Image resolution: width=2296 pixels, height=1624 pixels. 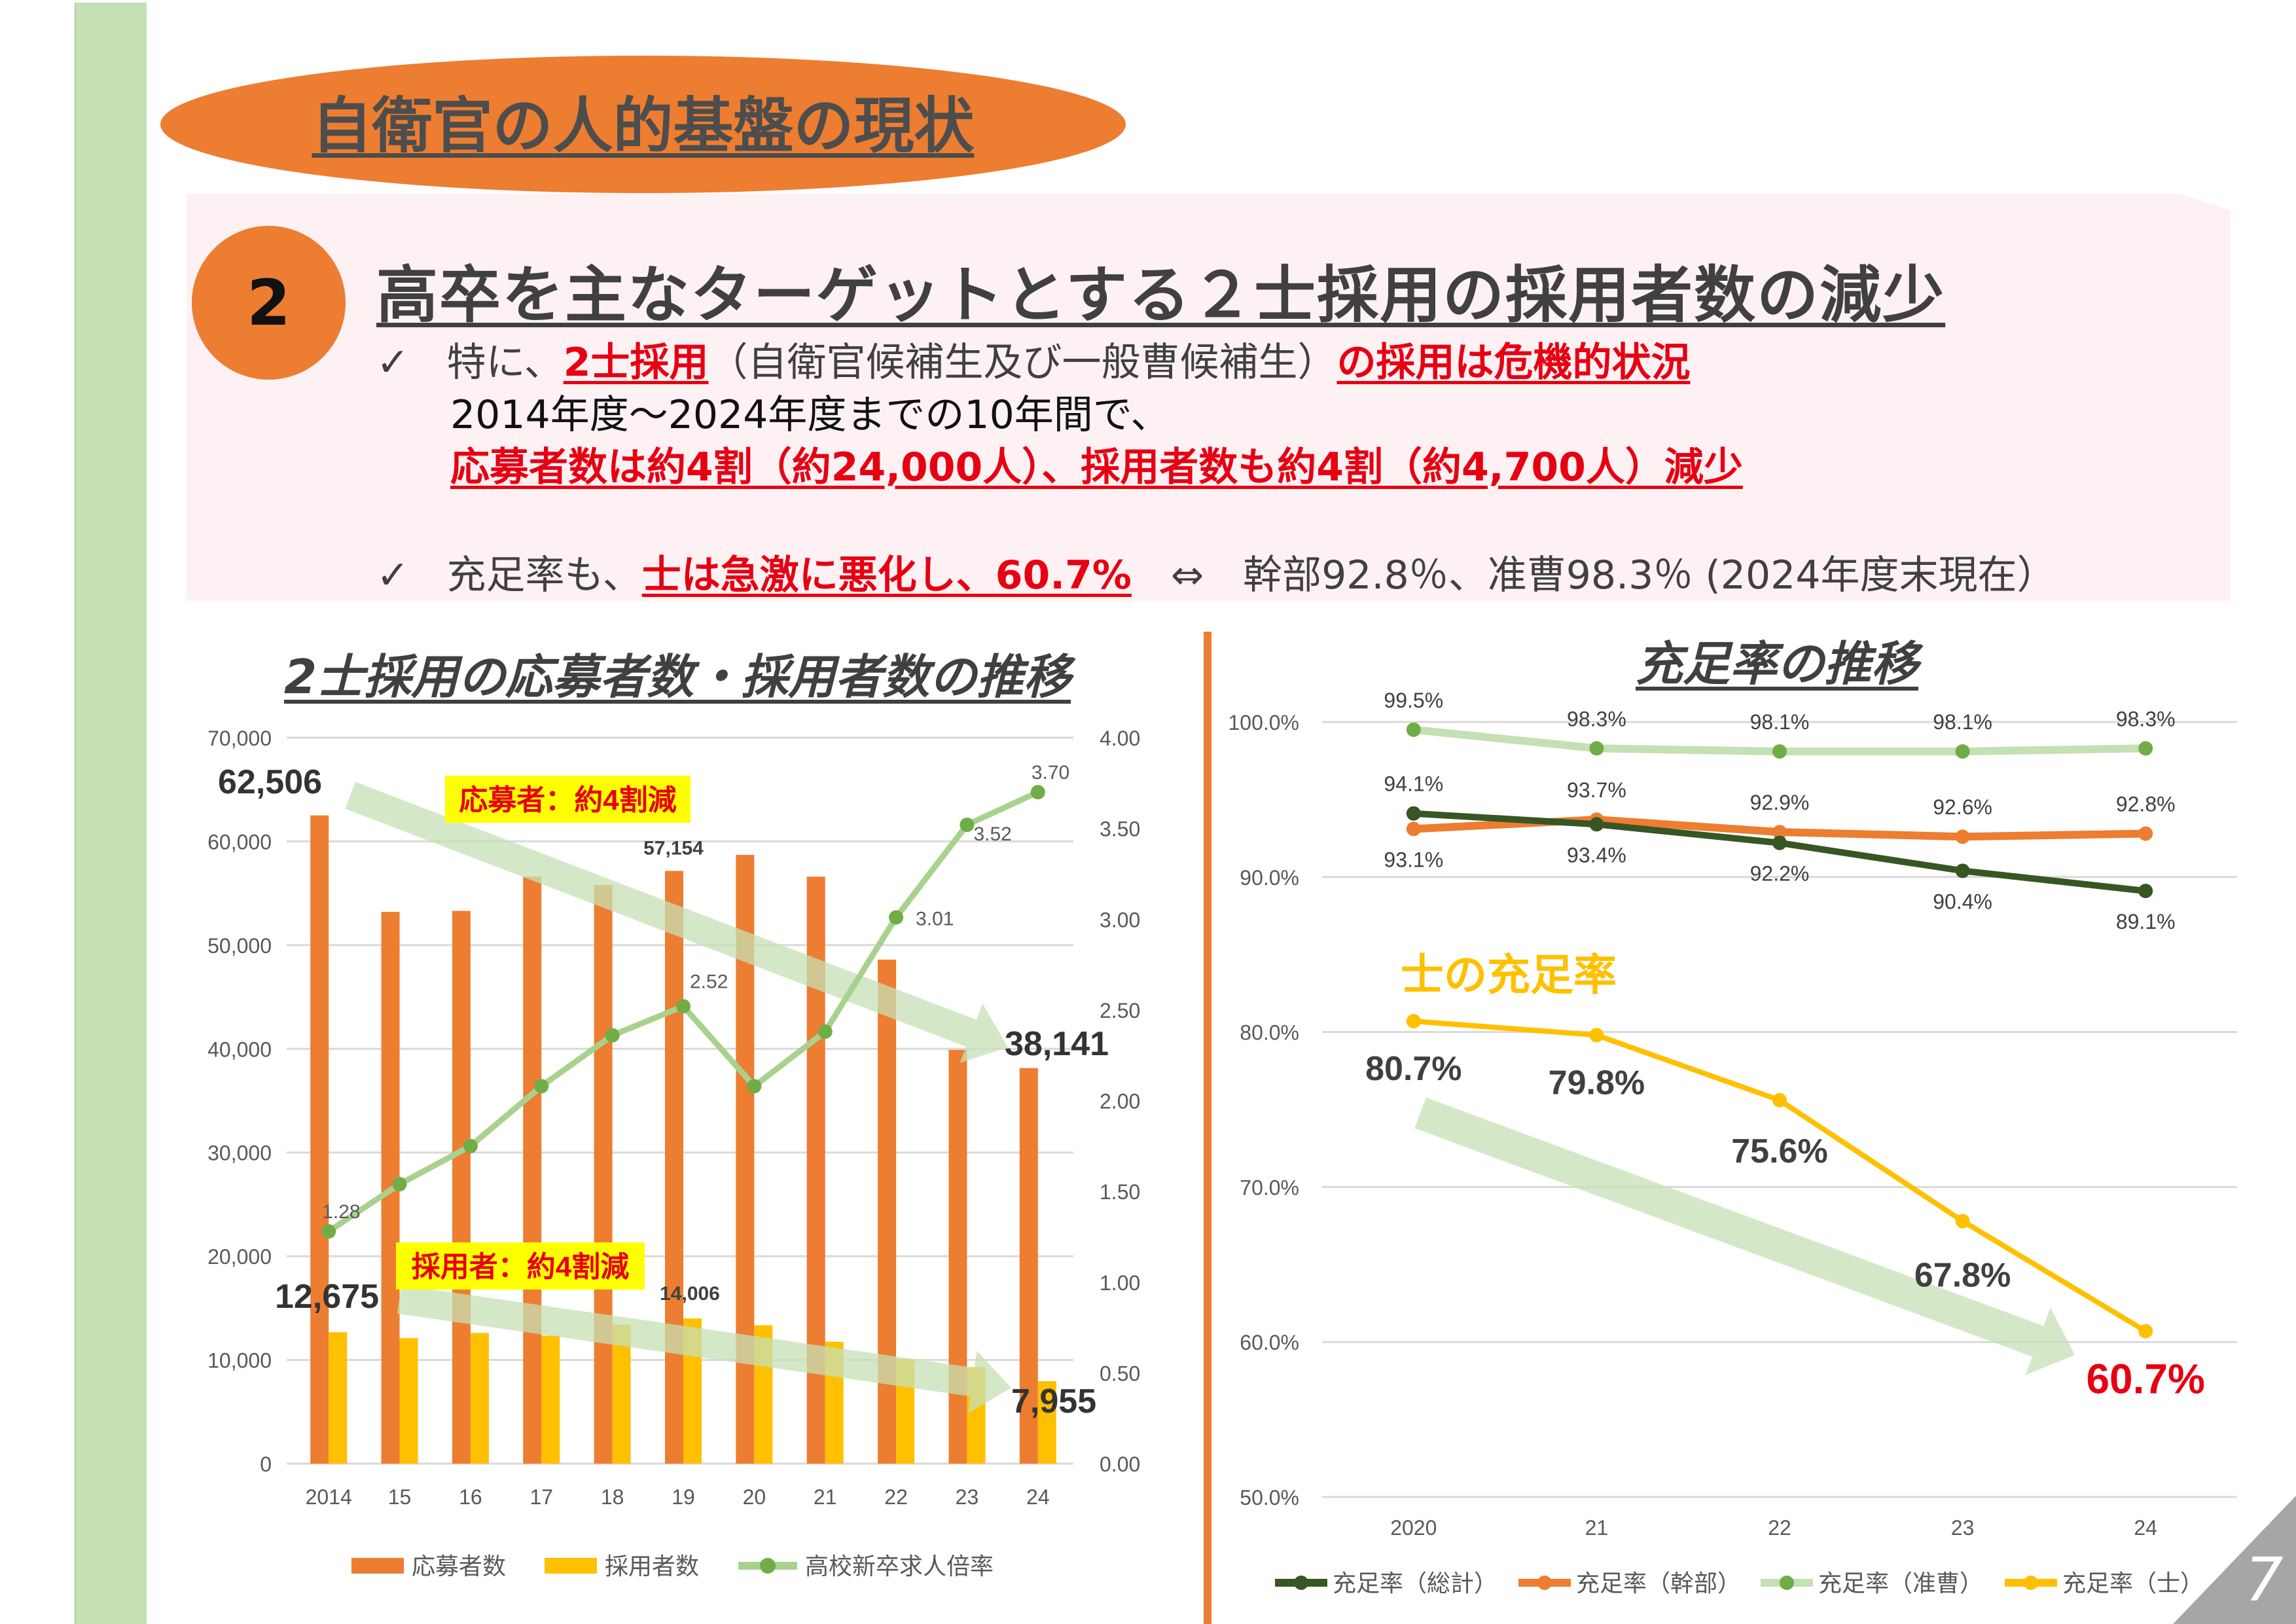 I want to click on line-data-label: 1.28, so click(x=341, y=1212).